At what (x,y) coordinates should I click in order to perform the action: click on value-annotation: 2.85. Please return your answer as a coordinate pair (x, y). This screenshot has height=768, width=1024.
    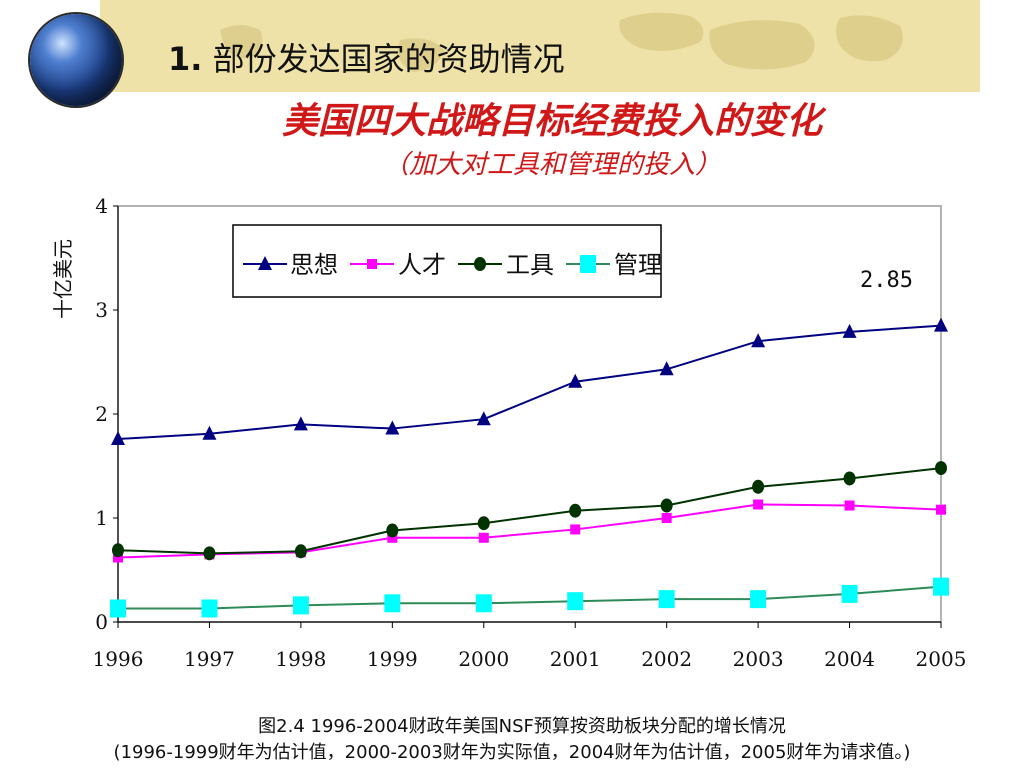
    Looking at the image, I should click on (886, 280).